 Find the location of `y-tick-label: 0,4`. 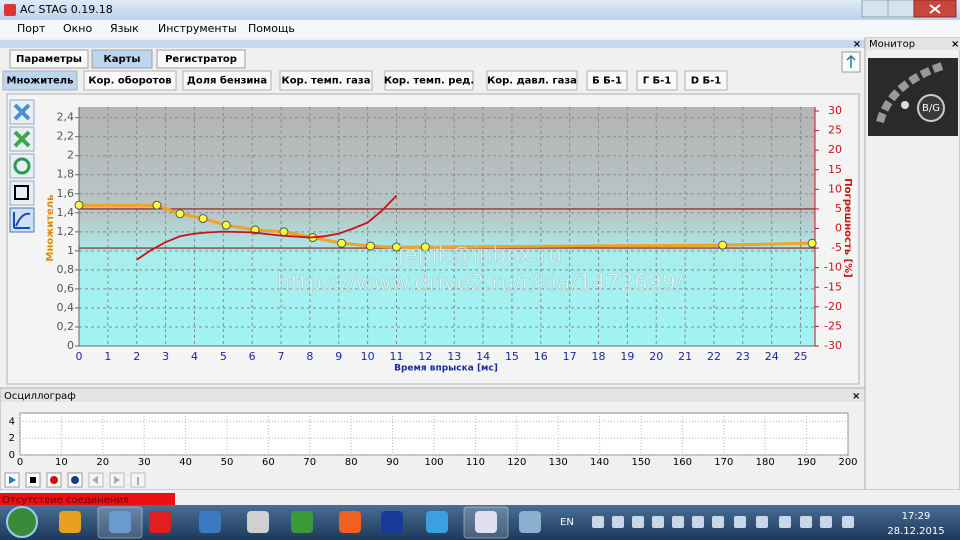

y-tick-label: 0,4 is located at coordinates (66, 307).